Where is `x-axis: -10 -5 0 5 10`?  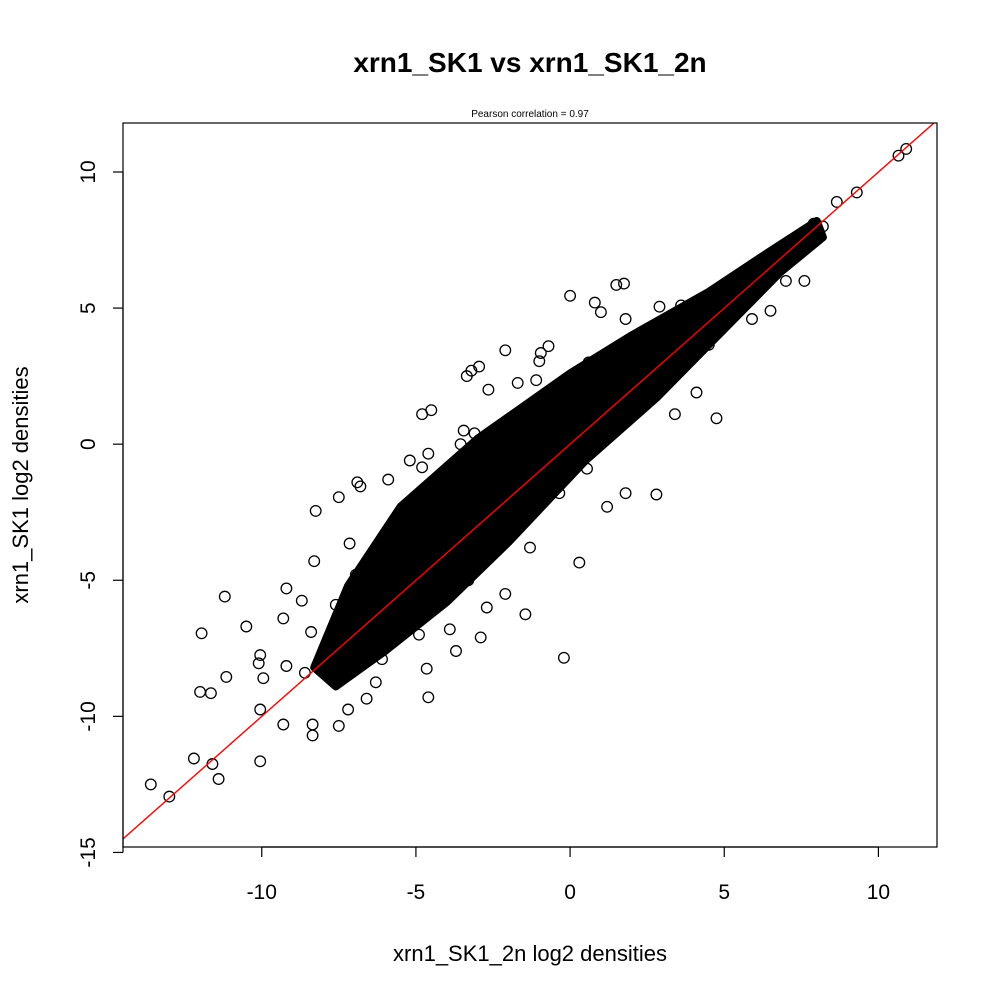
x-axis: -10 -5 0 5 10 is located at coordinates (568, 875).